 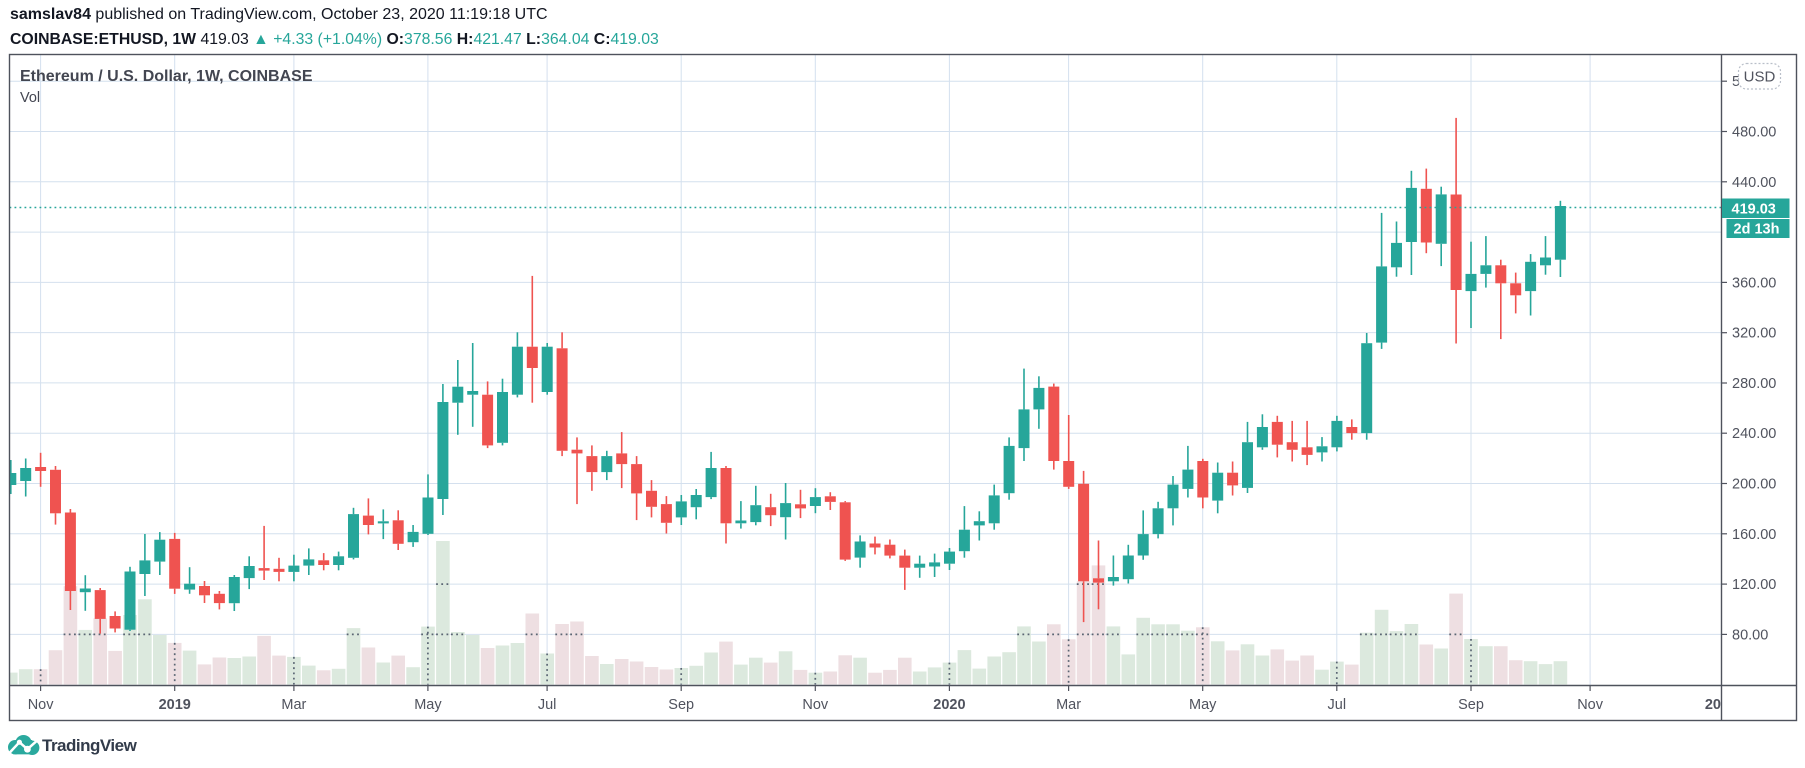 What do you see at coordinates (1754, 384) in the screenshot?
I see `svg-text: 280.00` at bounding box center [1754, 384].